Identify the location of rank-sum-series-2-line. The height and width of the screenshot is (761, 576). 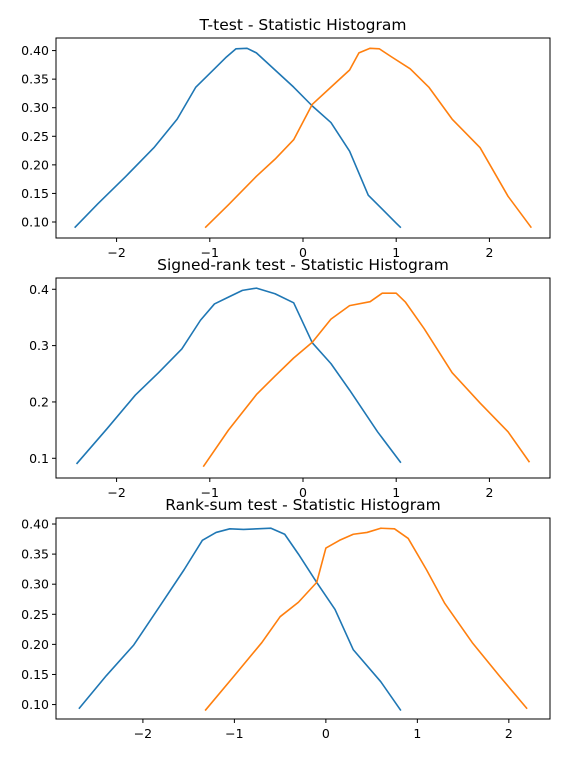
(366, 619).